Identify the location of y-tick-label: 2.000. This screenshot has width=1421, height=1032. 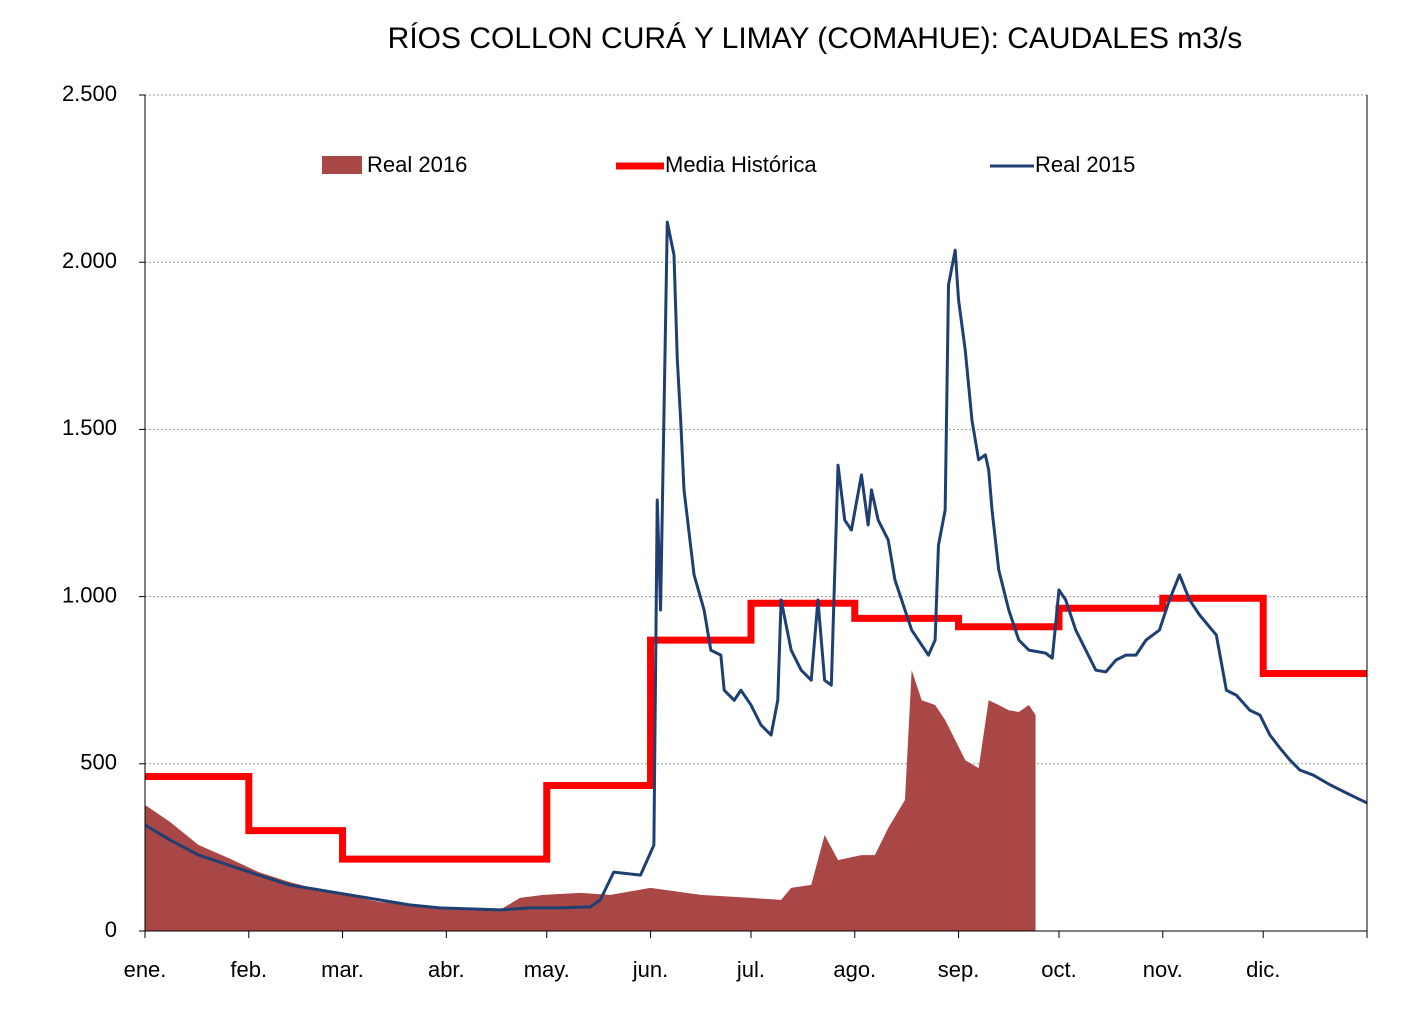
(89, 260).